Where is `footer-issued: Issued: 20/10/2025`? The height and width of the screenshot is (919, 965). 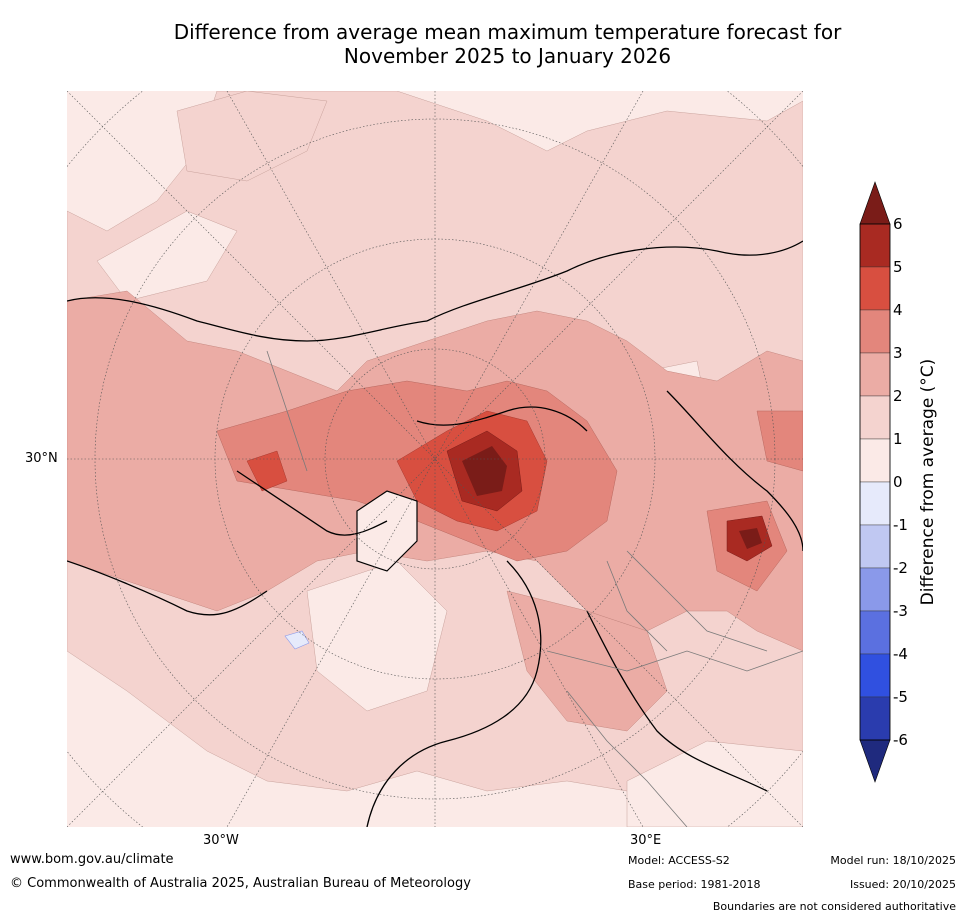
footer-issued: Issued: 20/10/2025 is located at coordinates (902, 884).